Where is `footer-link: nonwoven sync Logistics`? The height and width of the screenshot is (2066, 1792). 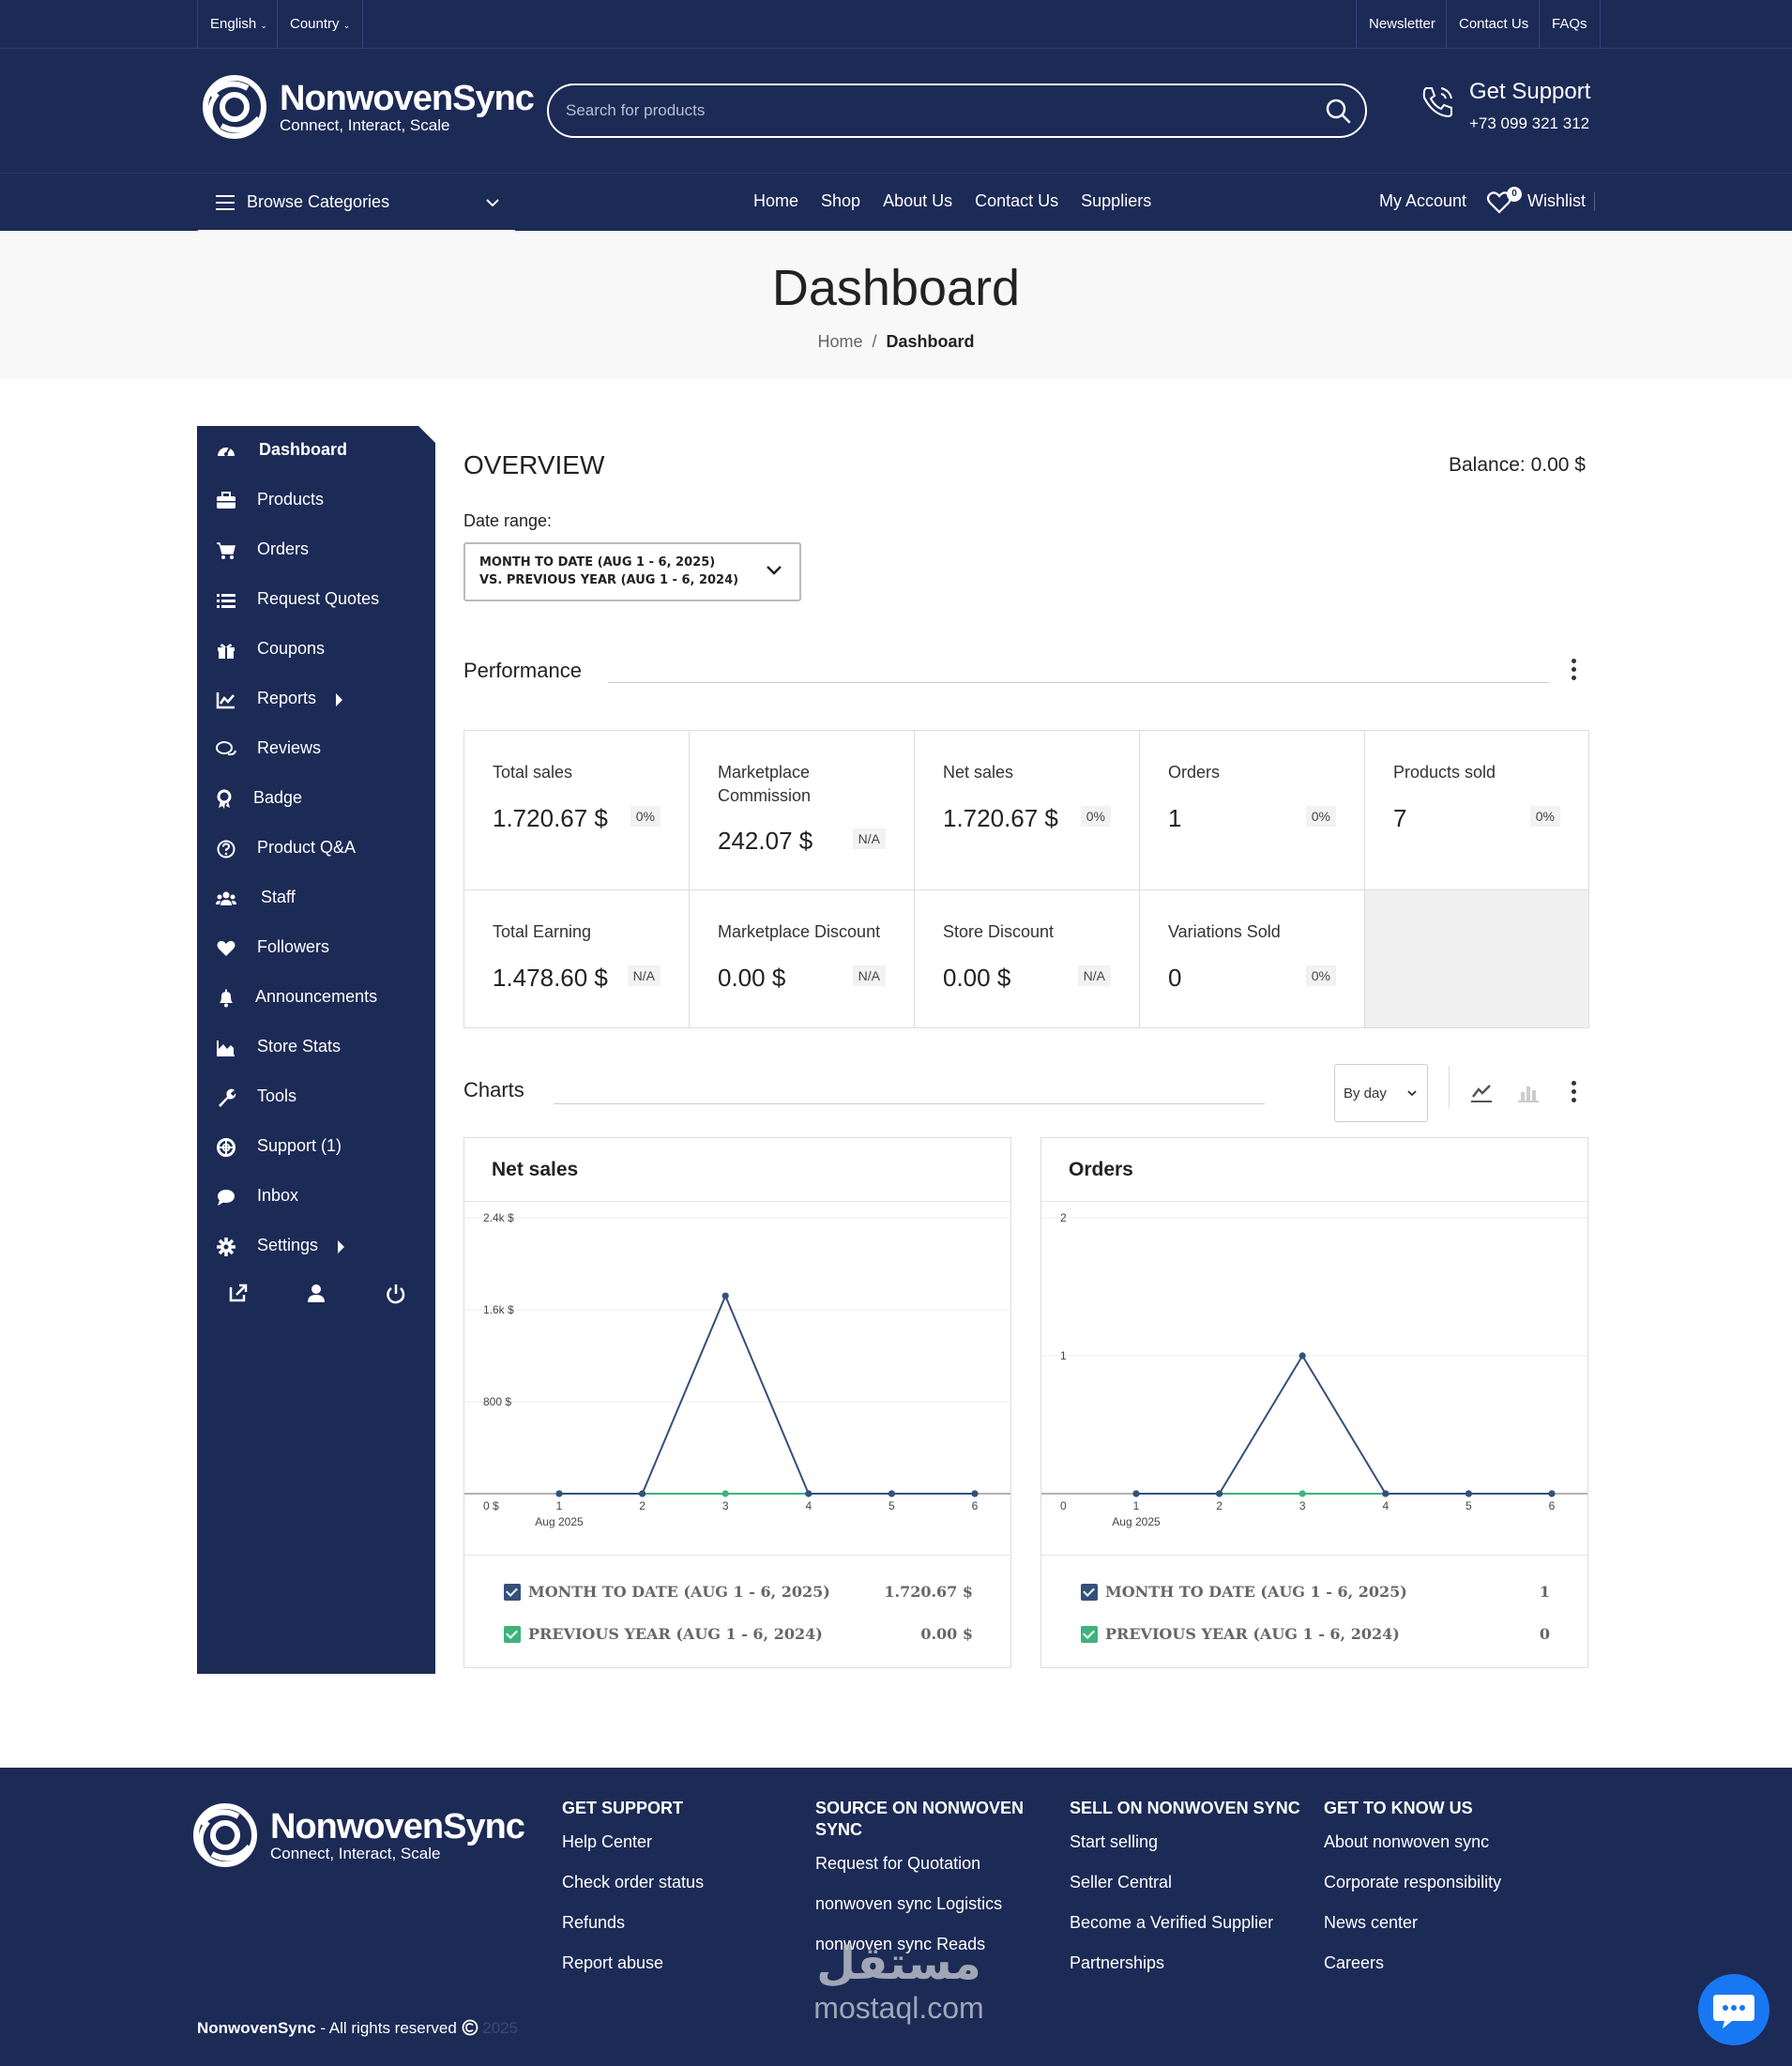 footer-link: nonwoven sync Logistics is located at coordinates (909, 1903).